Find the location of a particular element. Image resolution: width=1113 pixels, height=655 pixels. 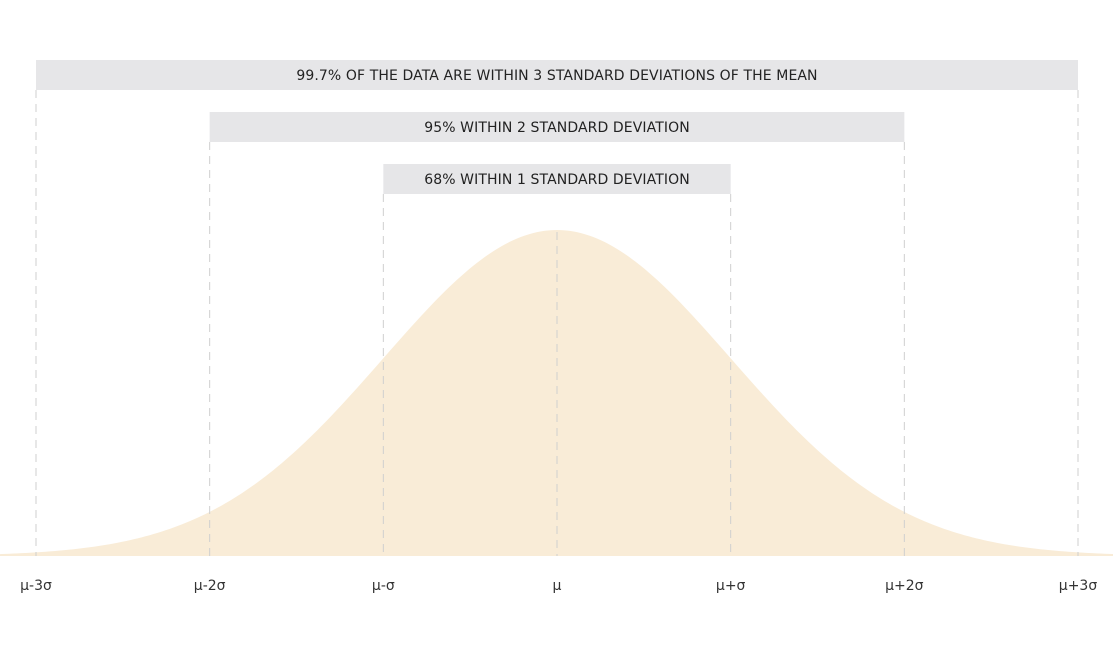

band-label: 95% WITHIN 2 STANDARD DEVIATION is located at coordinates (557, 128).